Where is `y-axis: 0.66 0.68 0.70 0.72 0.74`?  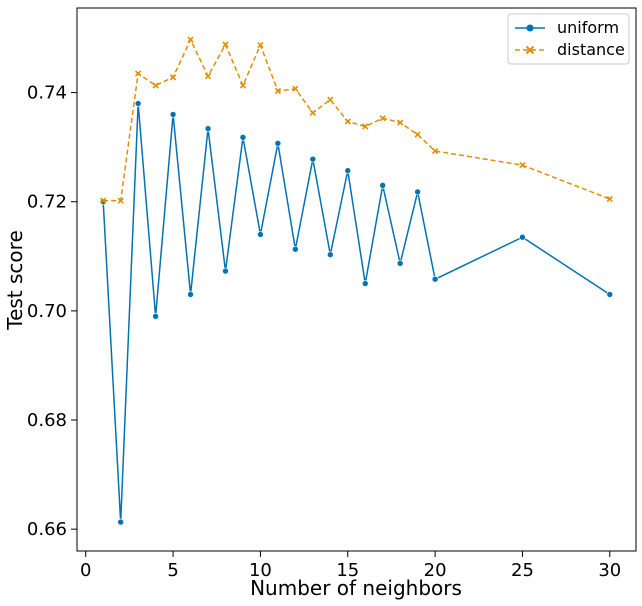
y-axis: 0.66 0.68 0.70 0.72 0.74 is located at coordinates (52, 311).